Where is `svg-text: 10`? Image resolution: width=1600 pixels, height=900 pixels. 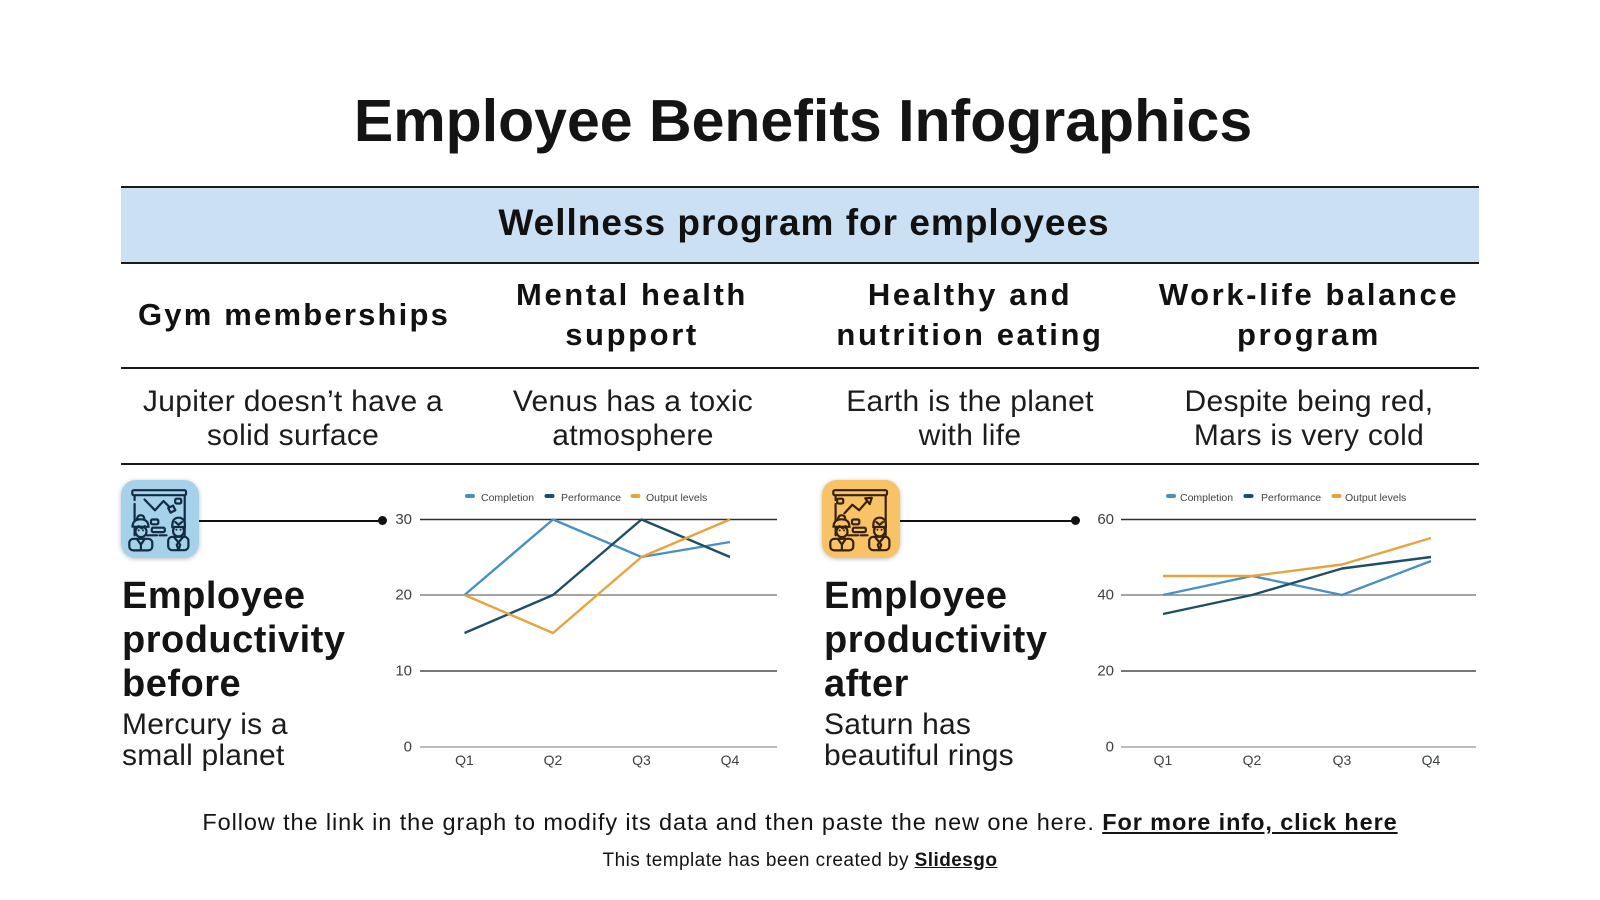 svg-text: 10 is located at coordinates (403, 671).